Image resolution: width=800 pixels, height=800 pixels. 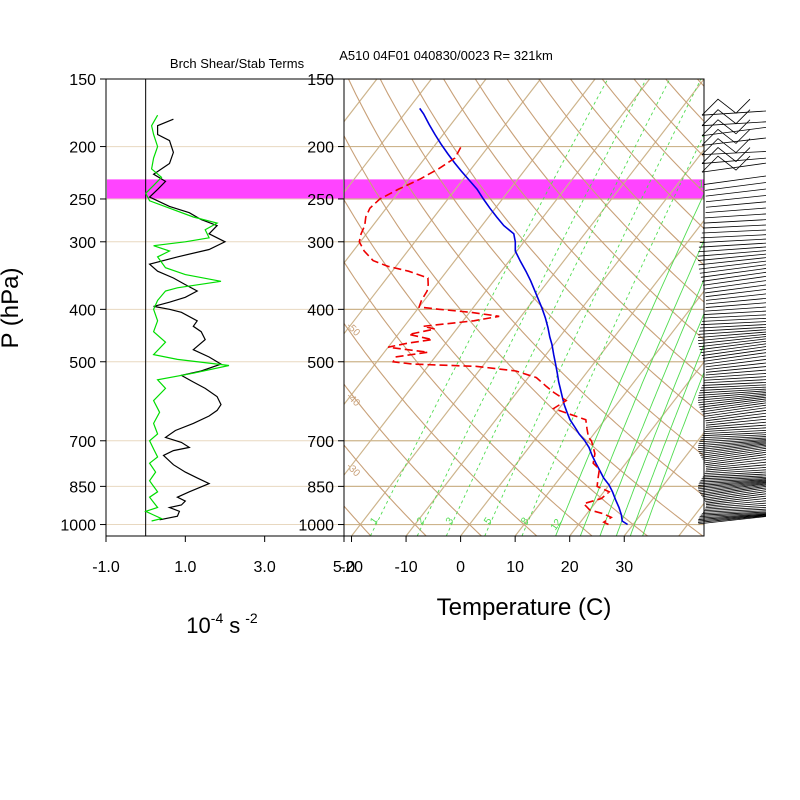 What do you see at coordinates (82, 200) in the screenshot?
I see `left-y-tick-label: 250` at bounding box center [82, 200].